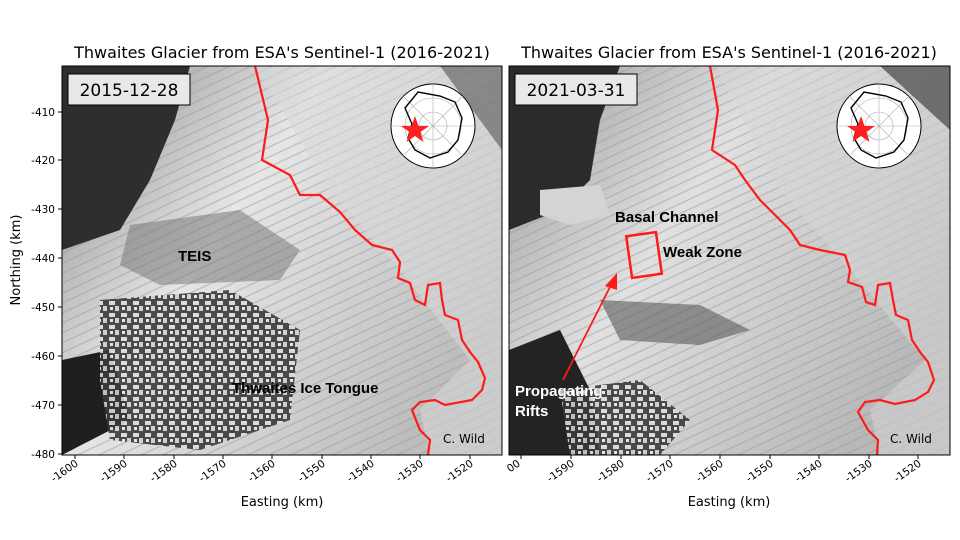  Describe the element at coordinates (514, 467) in the screenshot. I see `x-tick-label: 00` at that location.